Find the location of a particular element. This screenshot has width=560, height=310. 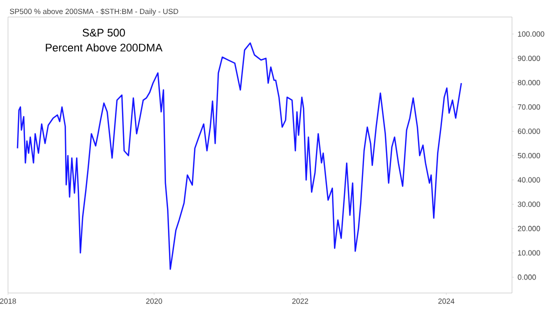

annotation: Percent Above 200DMA is located at coordinates (104, 47).